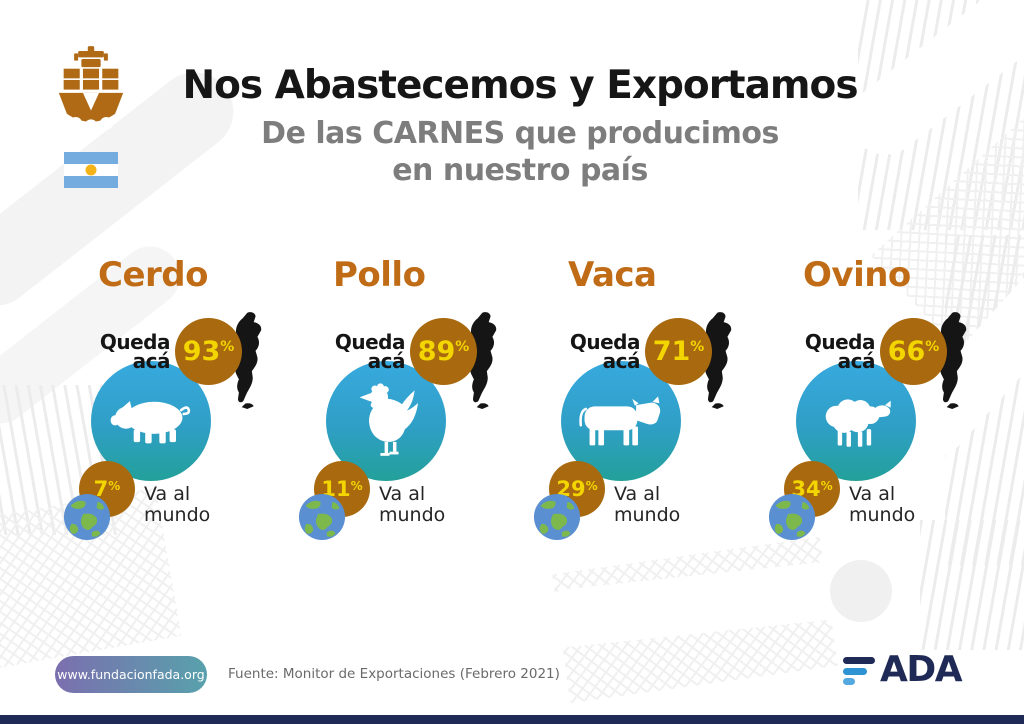 Image resolution: width=1024 pixels, height=724 pixels. Describe the element at coordinates (91, 88) in the screenshot. I see `cargo-ship-icon` at that location.